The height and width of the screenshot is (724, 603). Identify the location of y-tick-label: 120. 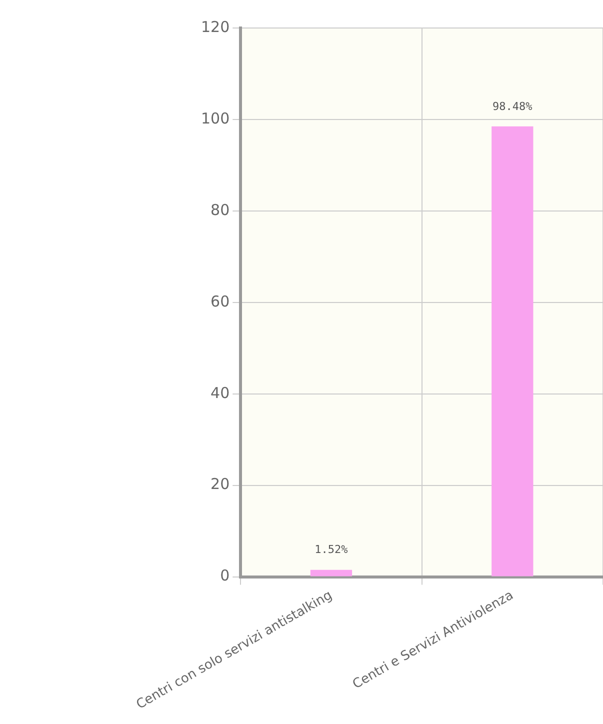
(215, 27).